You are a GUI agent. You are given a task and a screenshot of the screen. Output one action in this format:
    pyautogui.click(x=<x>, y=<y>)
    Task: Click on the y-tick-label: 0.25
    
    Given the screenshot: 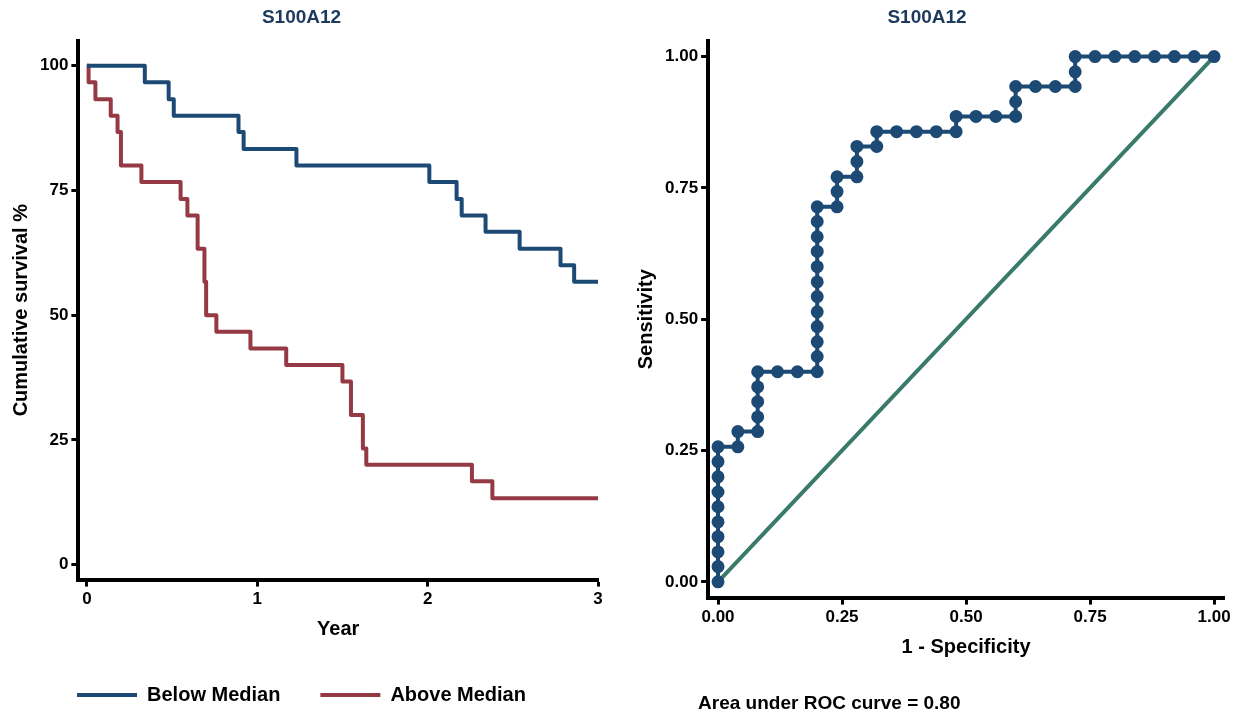 What is the action you would take?
    pyautogui.click(x=681, y=450)
    